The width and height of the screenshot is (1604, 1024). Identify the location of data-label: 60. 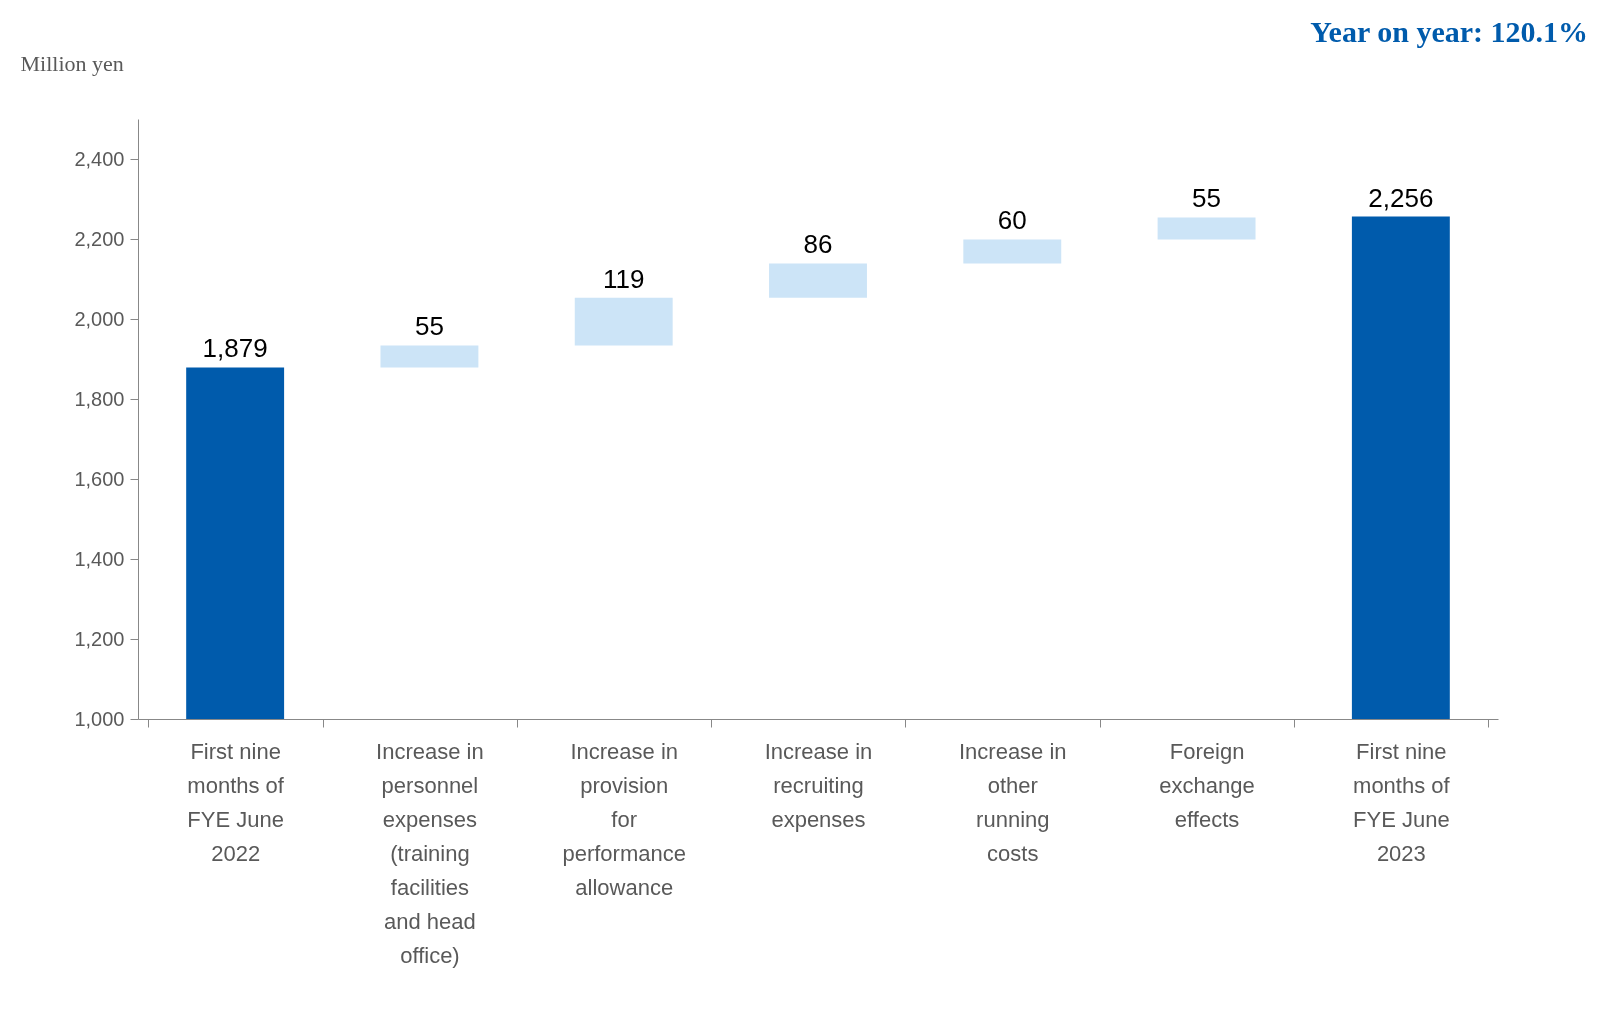
(1012, 220).